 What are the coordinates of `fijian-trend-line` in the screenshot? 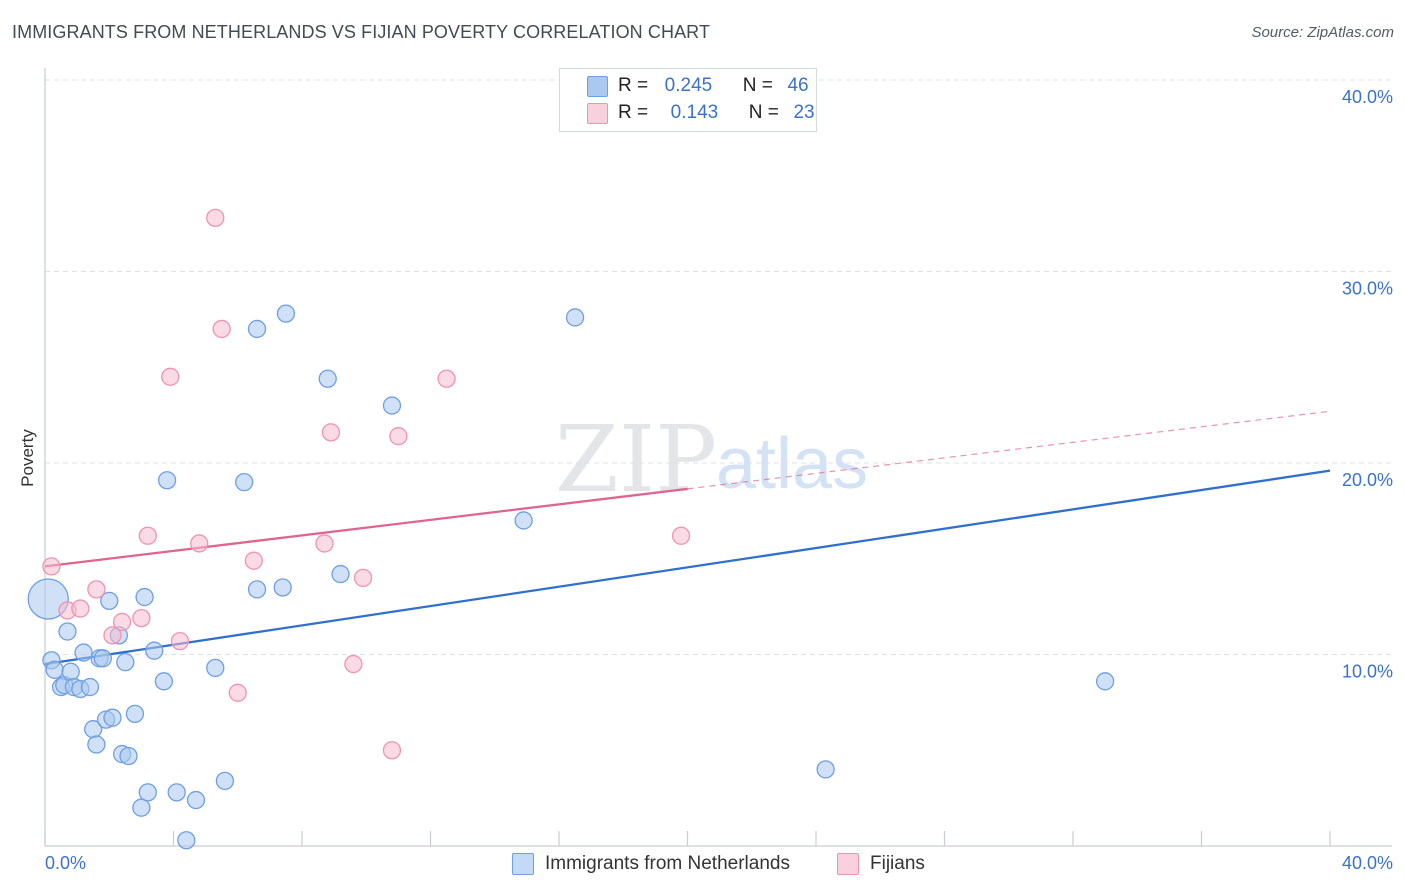 It's located at (366, 527).